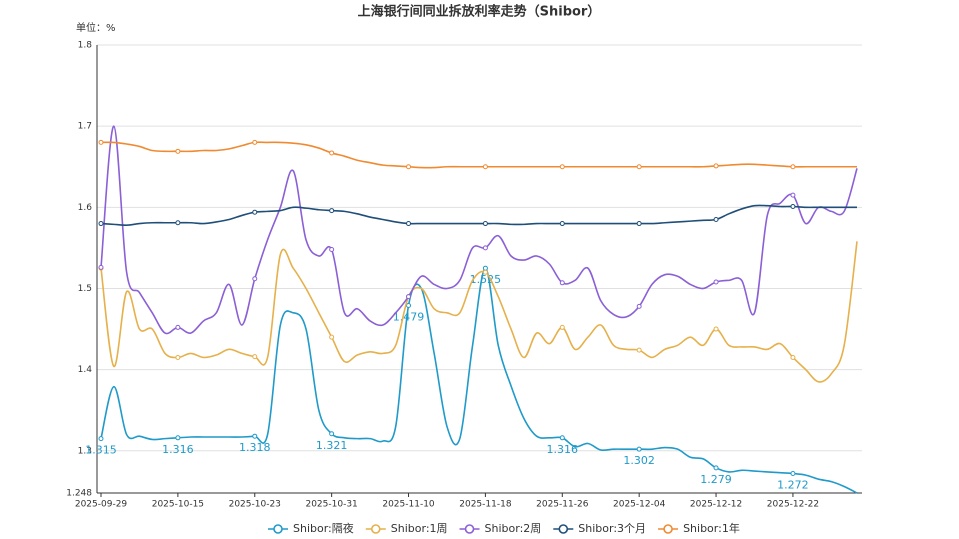 The height and width of the screenshot is (539, 959). I want to click on x-tick-label: 2025-11-18, so click(485, 505).